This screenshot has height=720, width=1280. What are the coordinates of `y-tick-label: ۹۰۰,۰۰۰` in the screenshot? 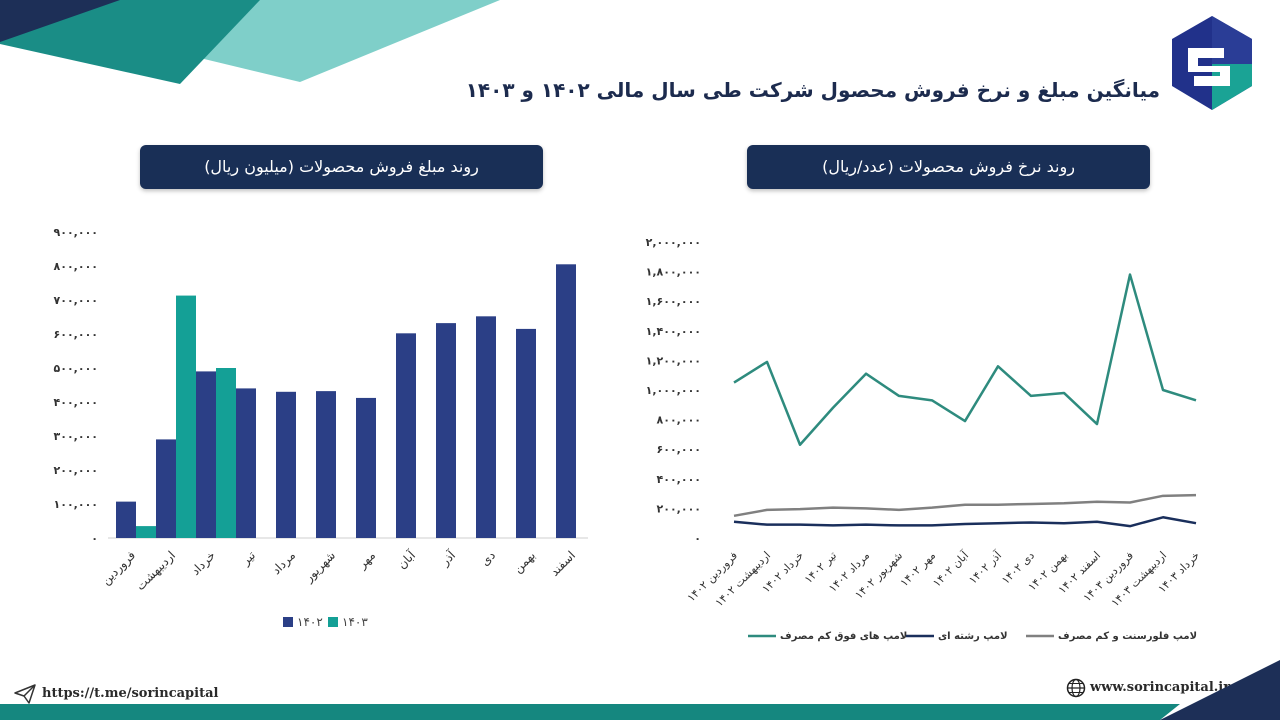 It's located at (76, 232).